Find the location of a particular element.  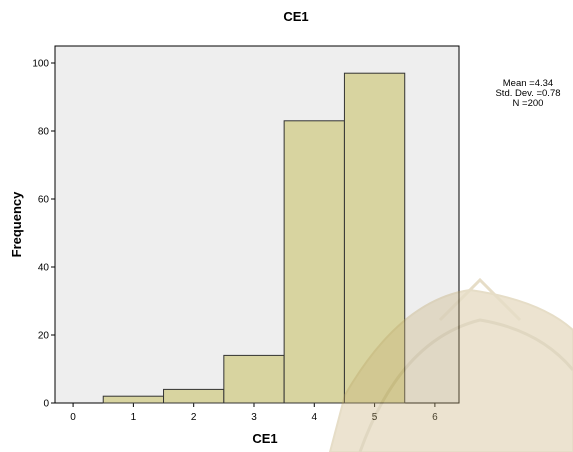

y-tick-label: 0 is located at coordinates (46, 404).